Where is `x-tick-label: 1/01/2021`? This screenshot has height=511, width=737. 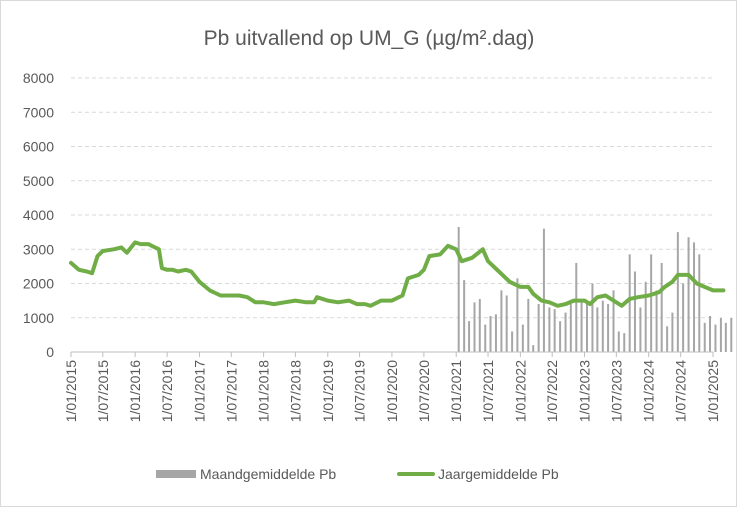 x-tick-label: 1/01/2021 is located at coordinates (456, 391).